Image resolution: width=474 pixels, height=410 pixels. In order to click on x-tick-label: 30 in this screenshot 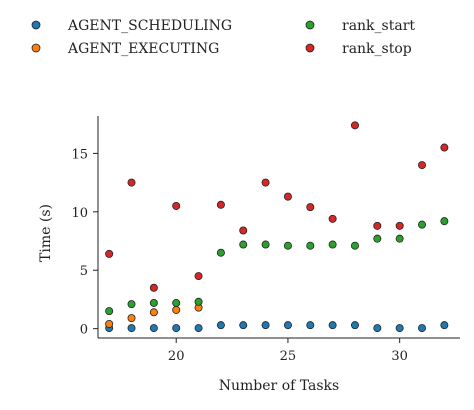, I will do `click(399, 356)`.